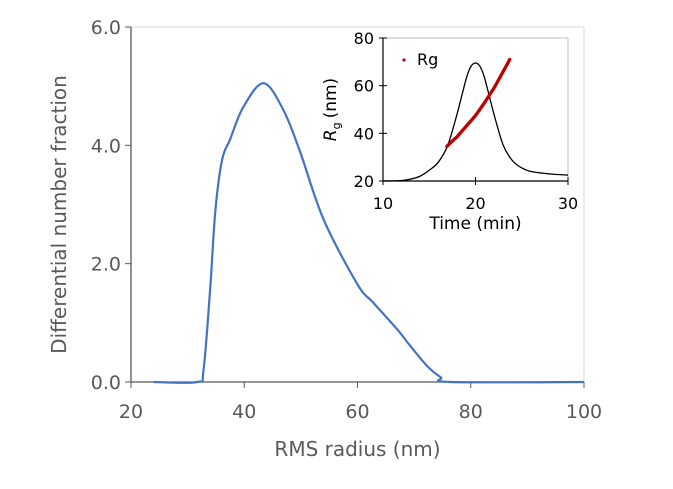 The height and width of the screenshot is (489, 673). I want to click on y-axis-label: Differential number fraction, so click(59, 214).